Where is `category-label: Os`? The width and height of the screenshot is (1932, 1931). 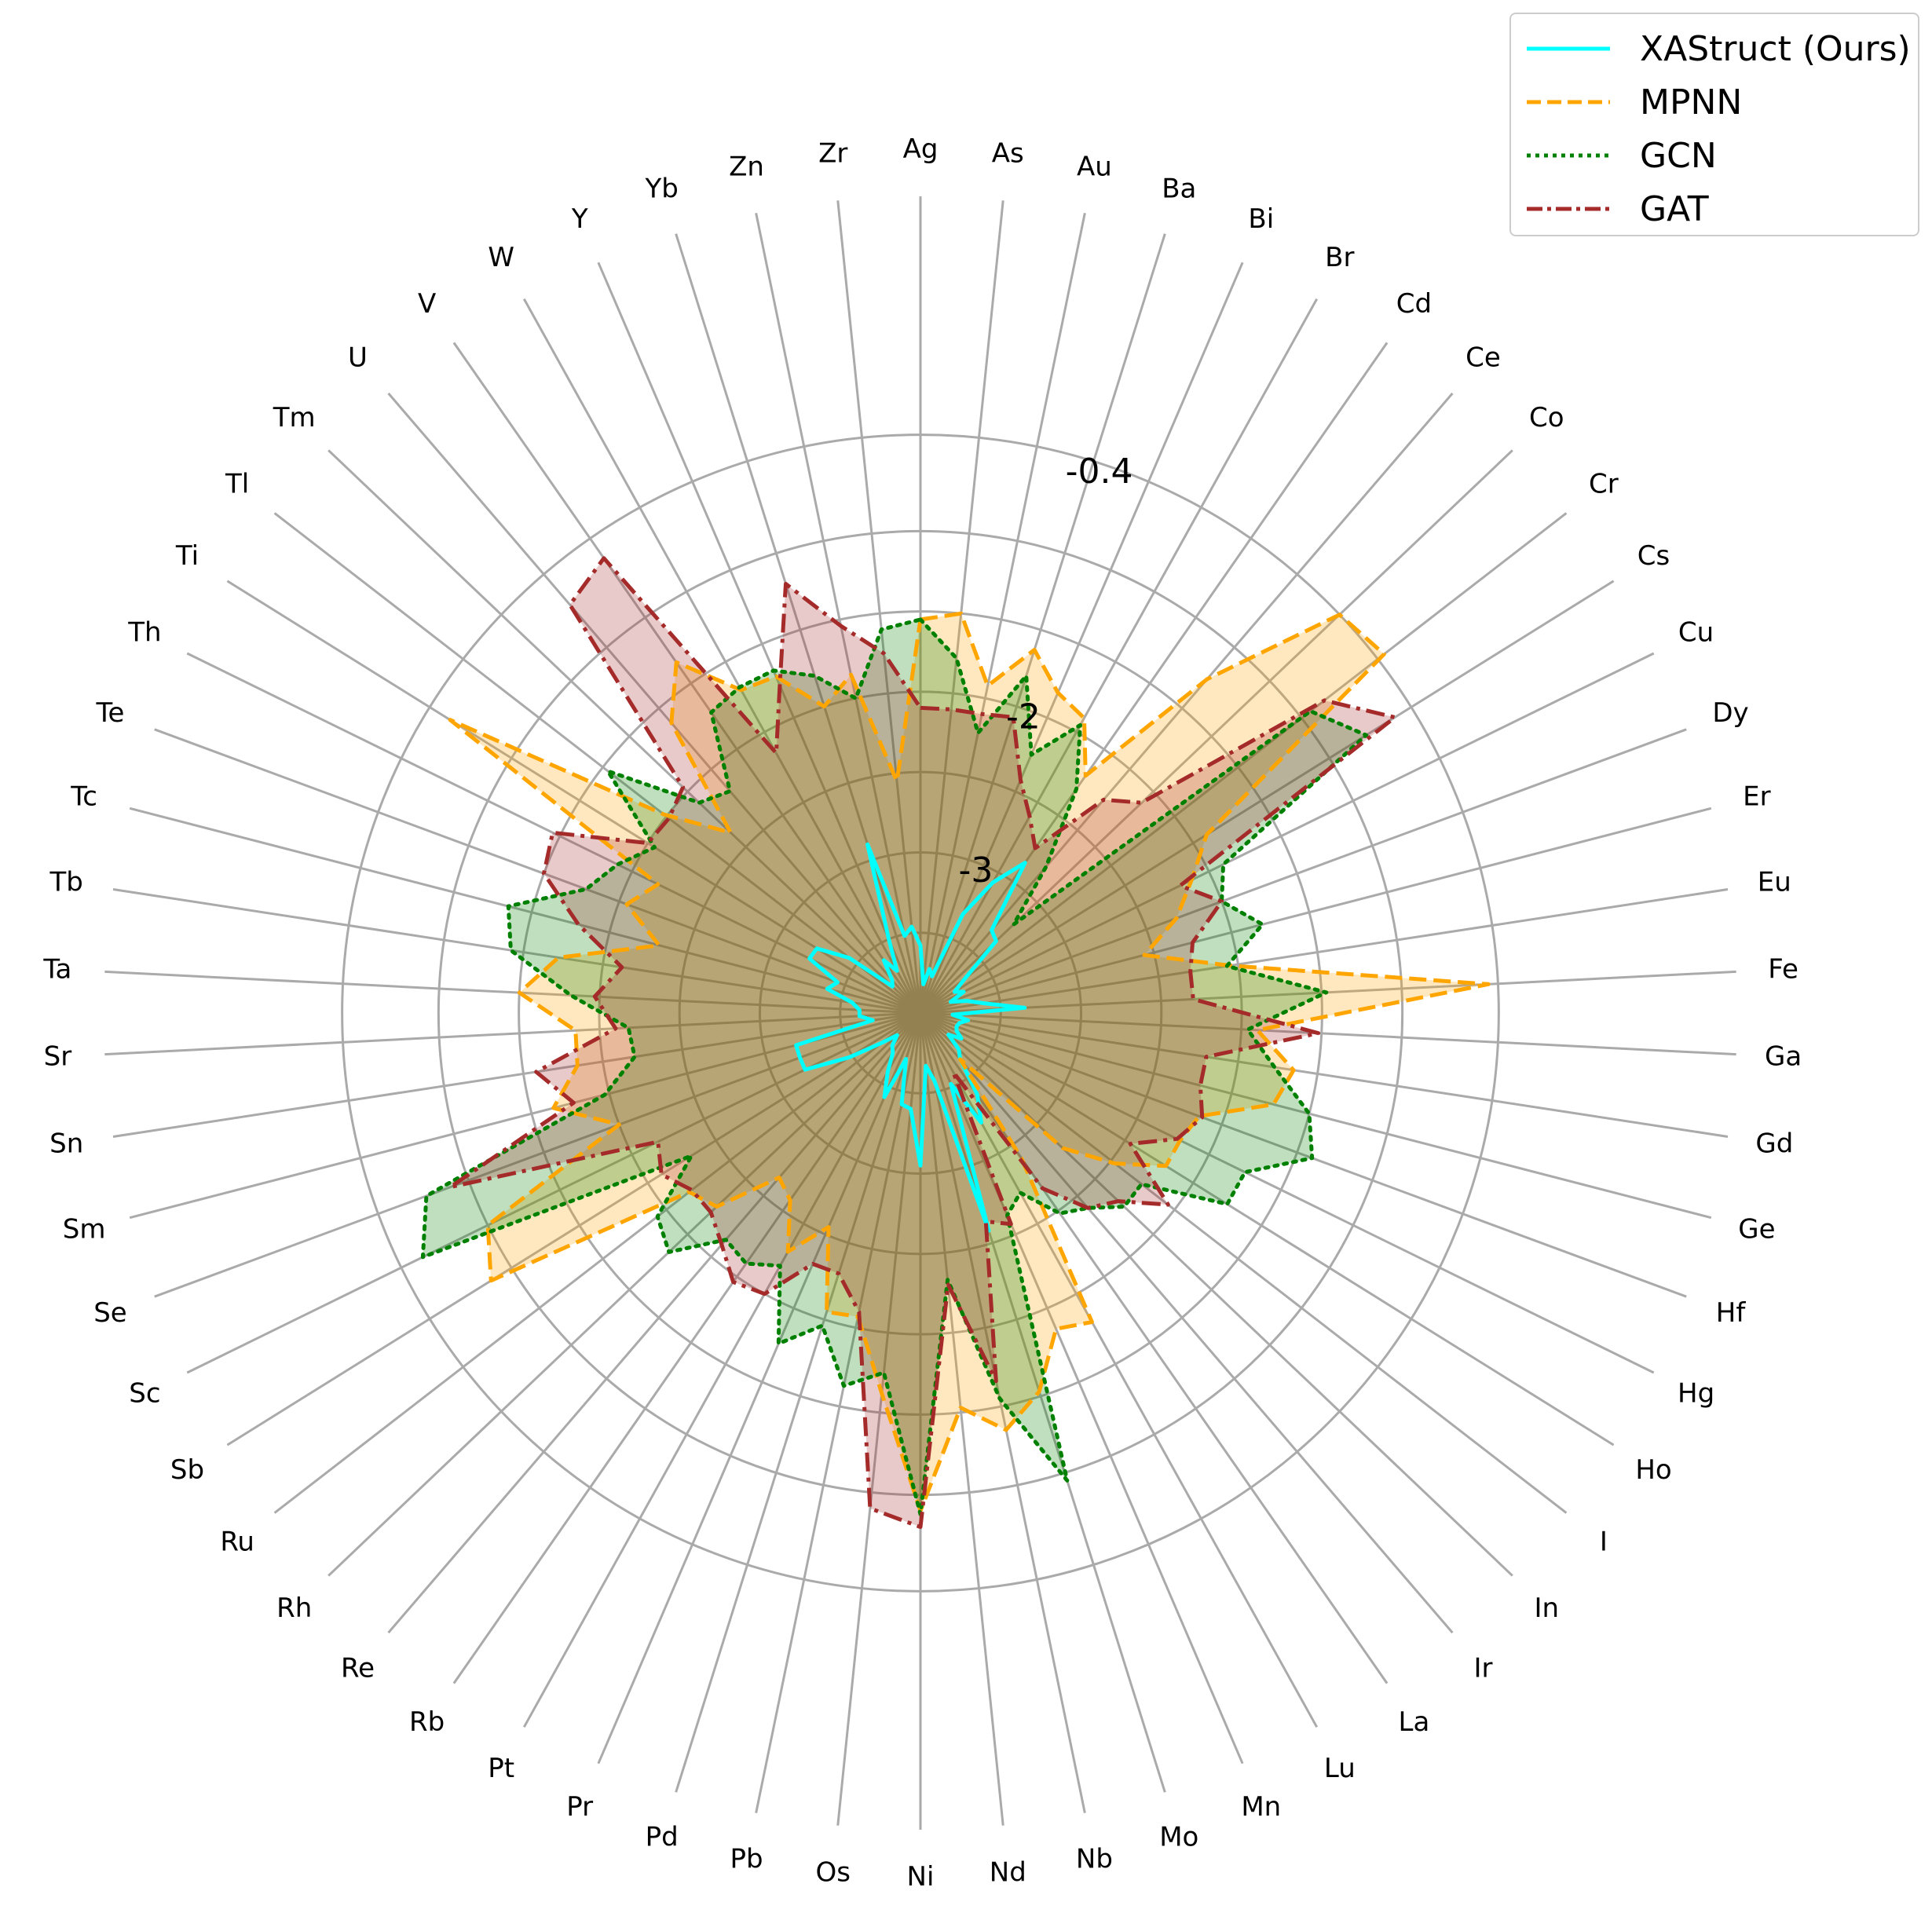
category-label: Os is located at coordinates (832, 1872).